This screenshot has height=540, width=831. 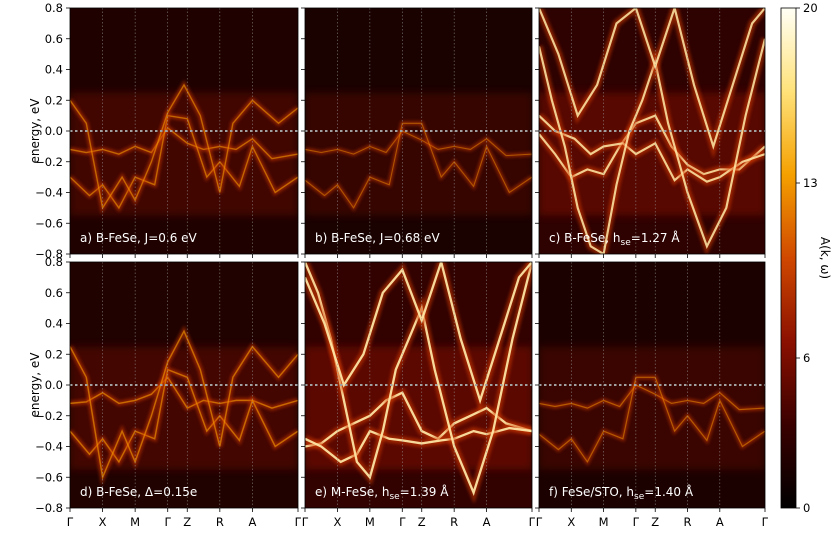 I want to click on panel-4: e) M-FeSe, hse=1.39 Å, so click(x=418, y=385).